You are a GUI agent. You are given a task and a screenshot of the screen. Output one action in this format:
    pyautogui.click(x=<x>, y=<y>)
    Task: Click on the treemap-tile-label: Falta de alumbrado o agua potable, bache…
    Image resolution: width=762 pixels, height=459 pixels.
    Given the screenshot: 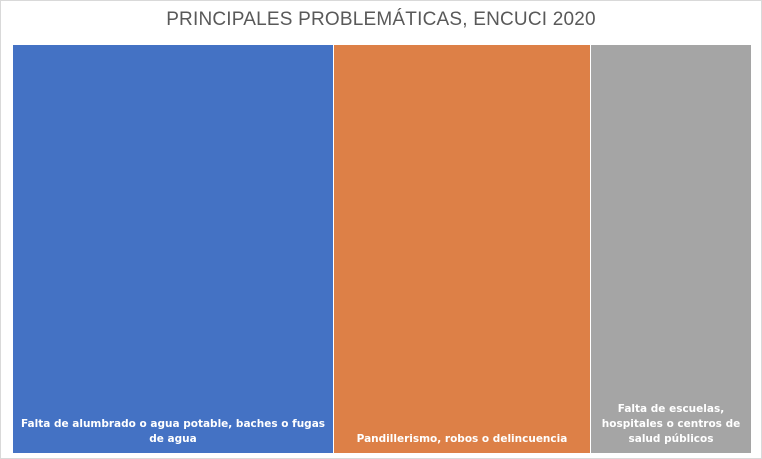 What is the action you would take?
    pyautogui.click(x=173, y=431)
    